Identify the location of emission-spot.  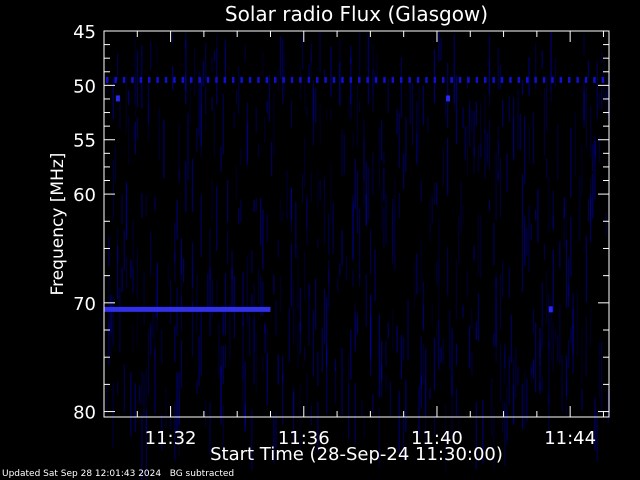
(550, 309).